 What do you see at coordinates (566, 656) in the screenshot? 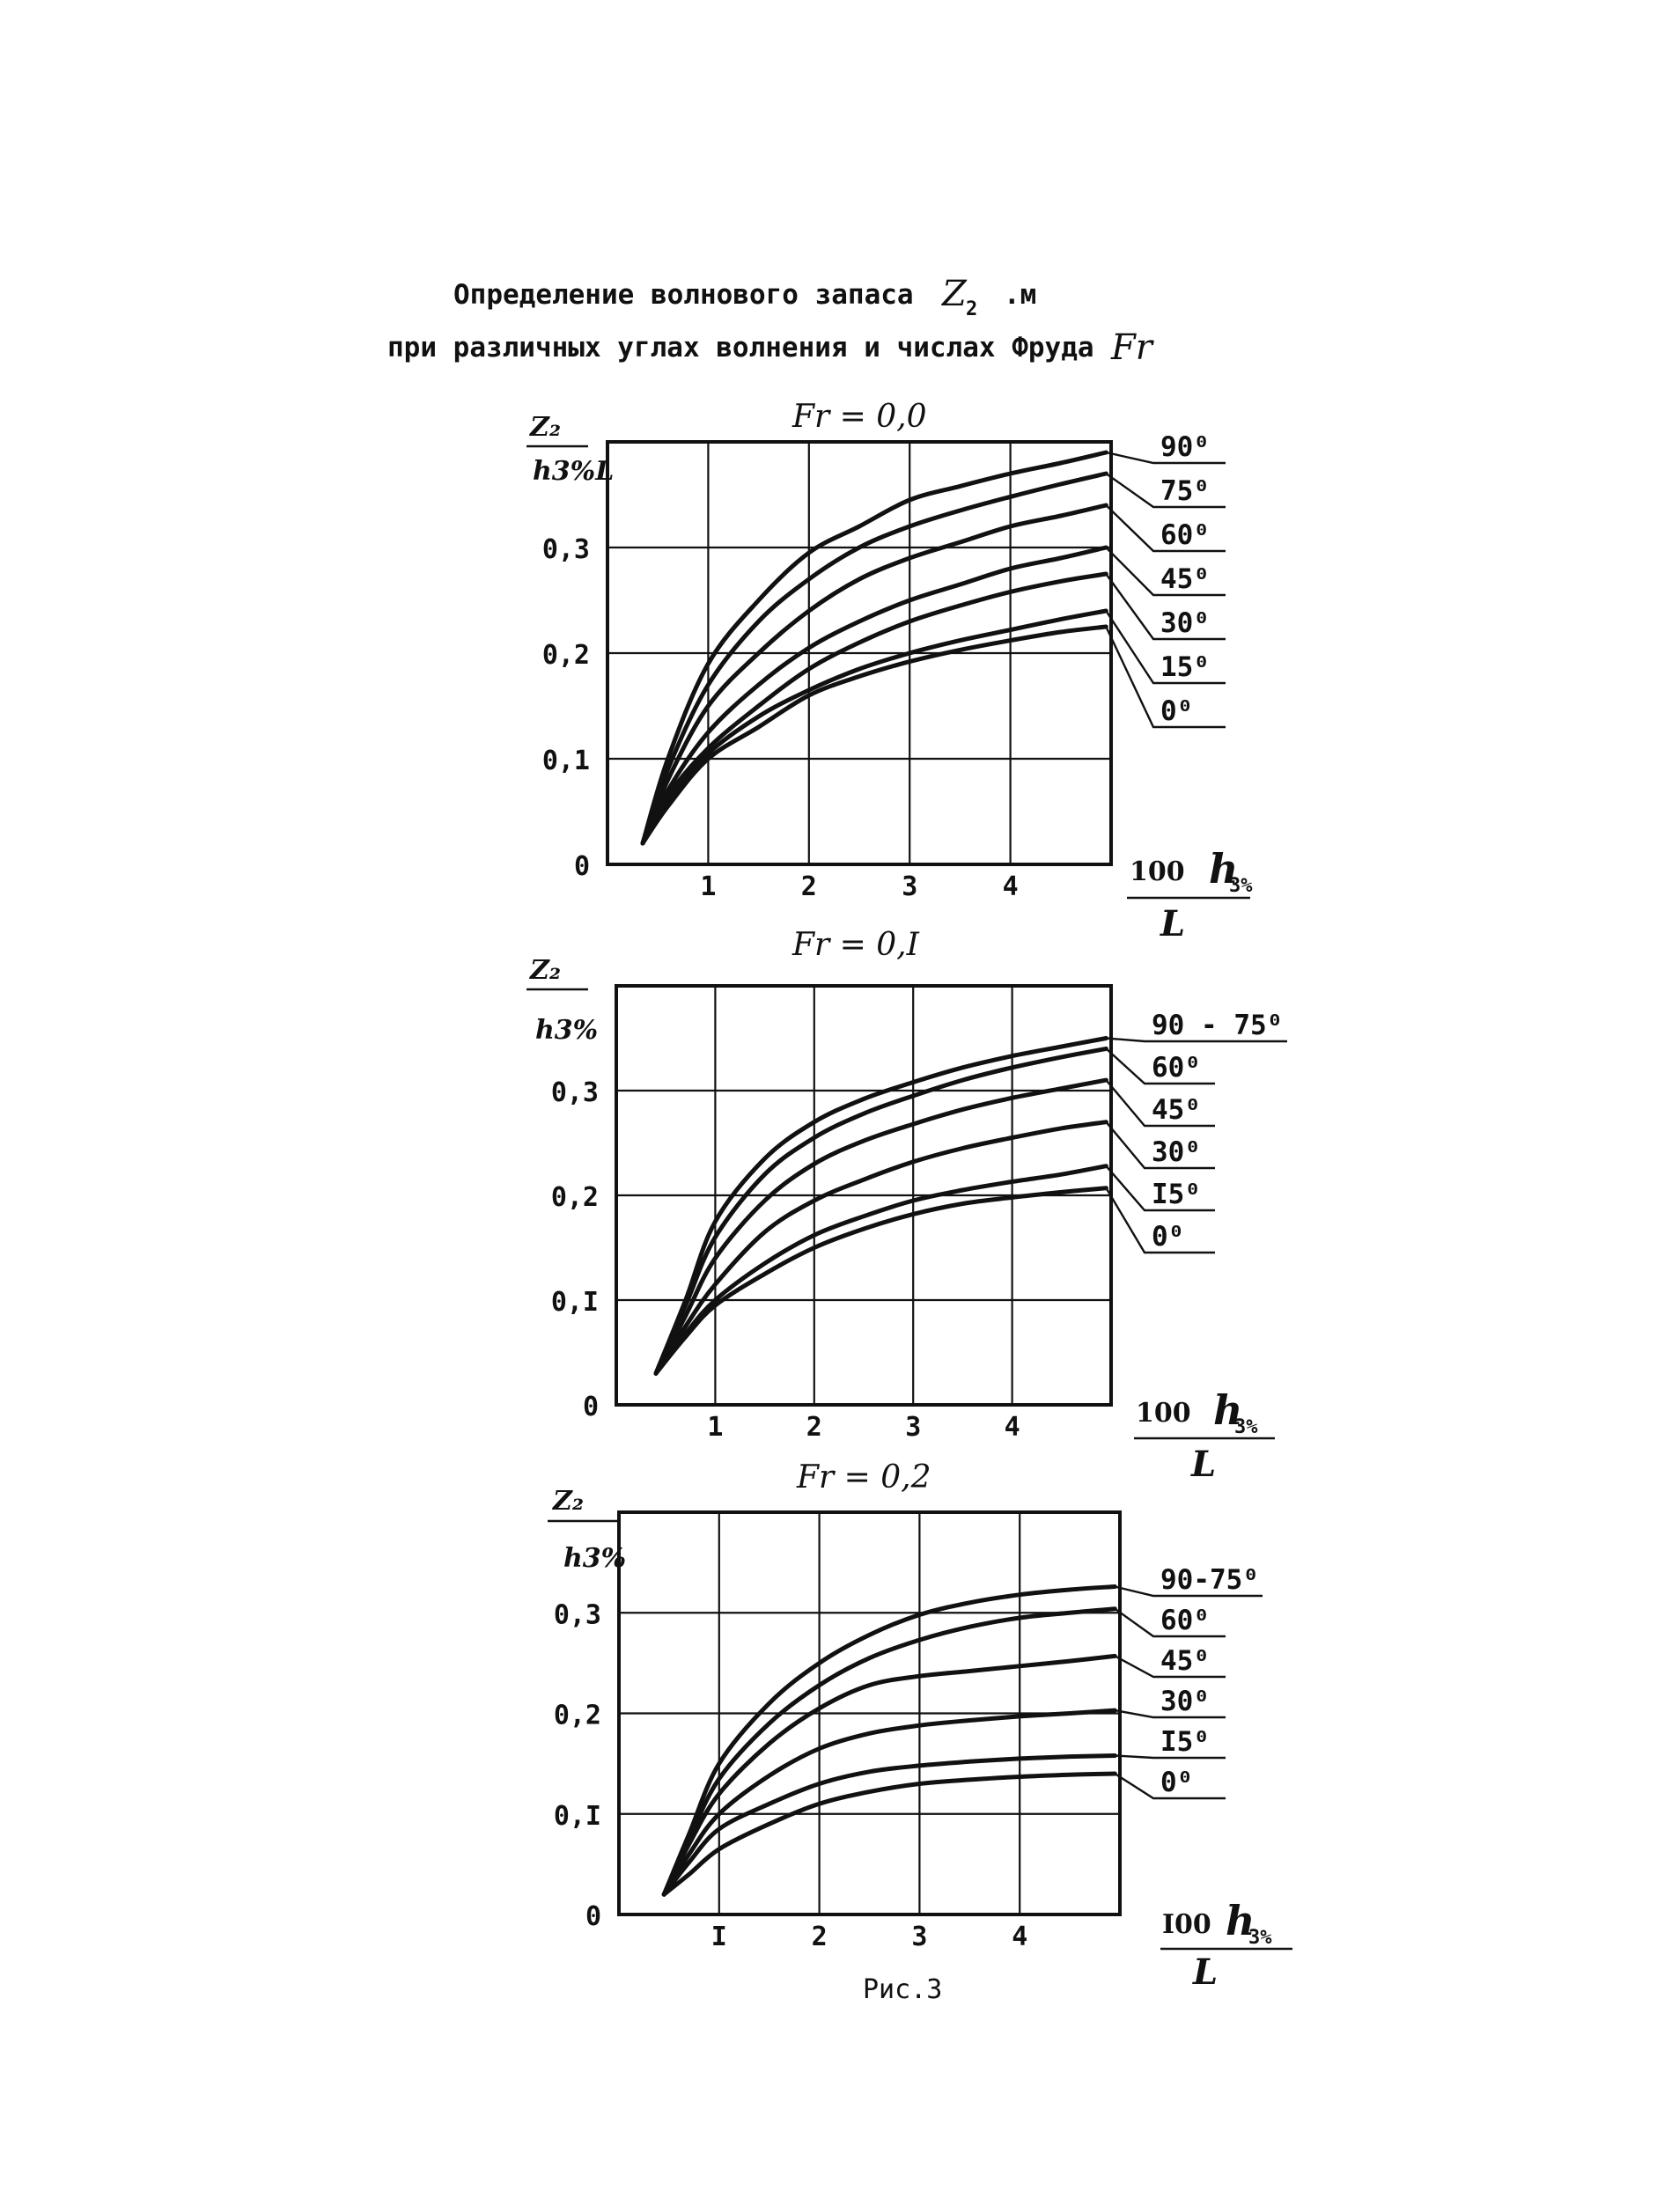
I see `y-tick-label: 0,2` at bounding box center [566, 656].